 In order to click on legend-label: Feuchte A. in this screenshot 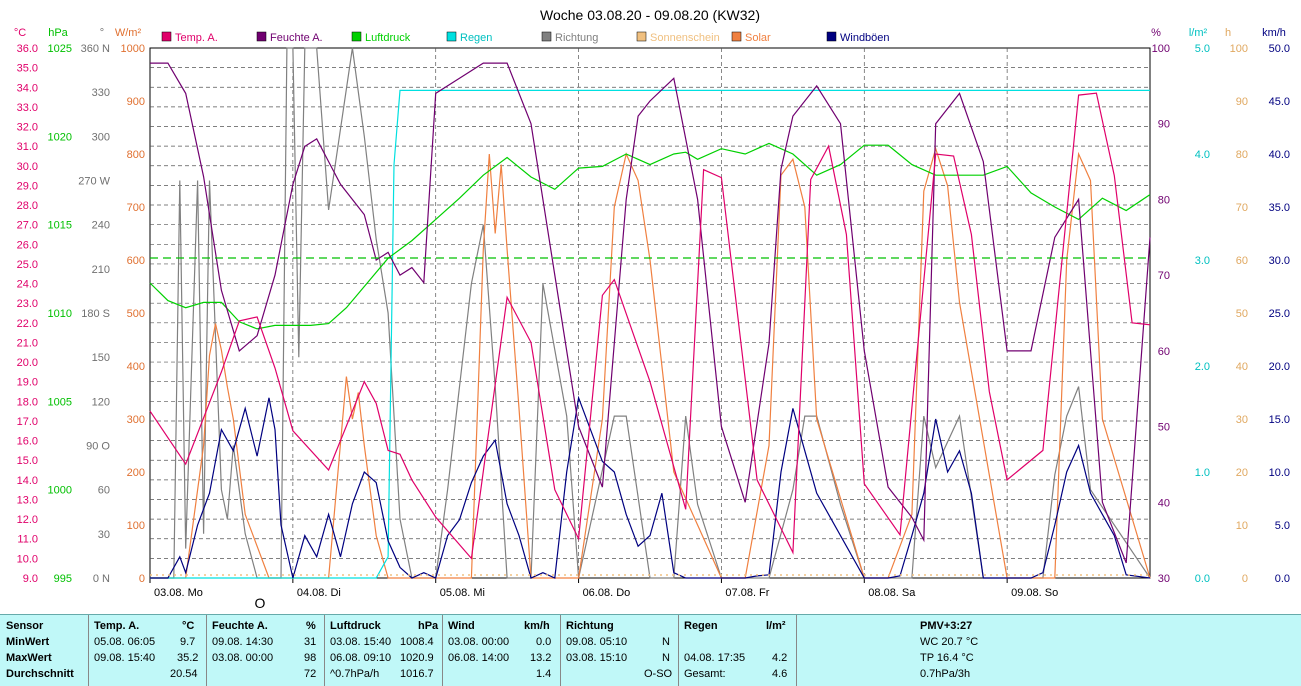, I will do `click(296, 38)`.